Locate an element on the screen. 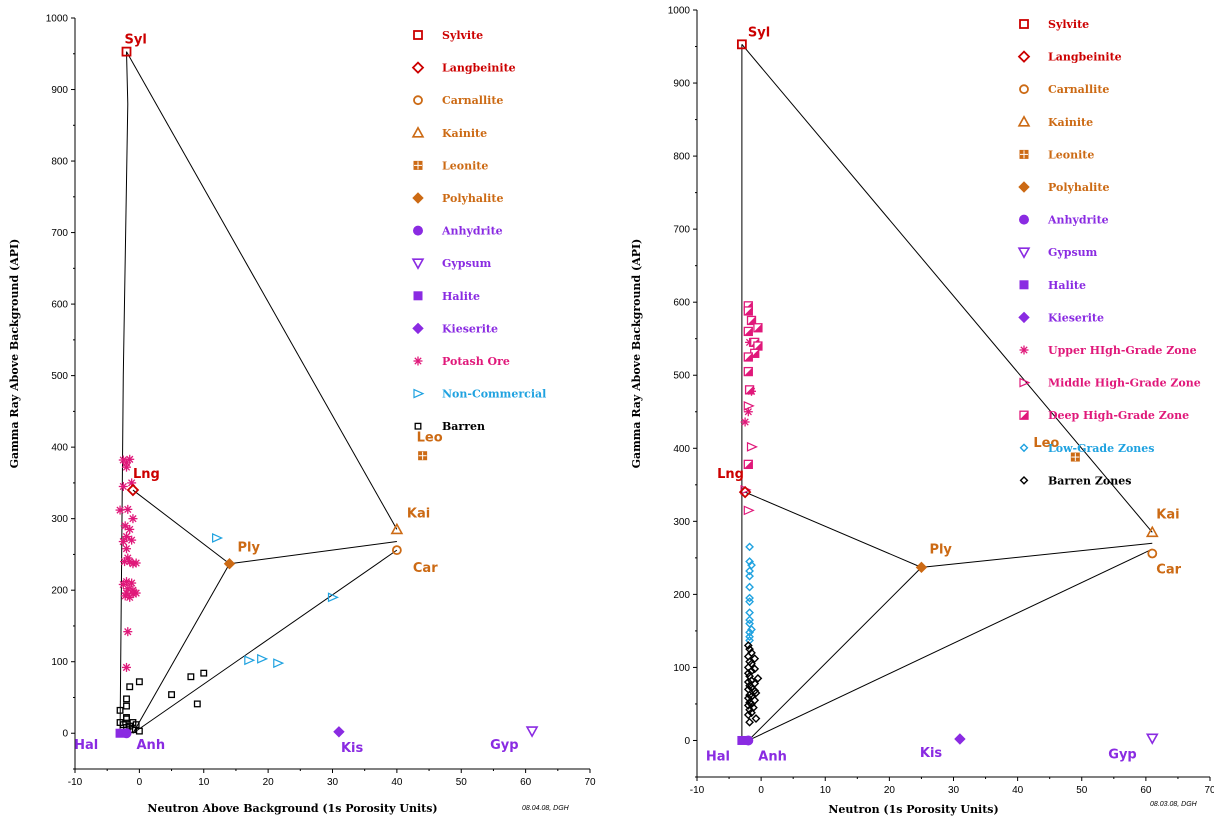  mineral-car: Car is located at coordinates (414, 560).